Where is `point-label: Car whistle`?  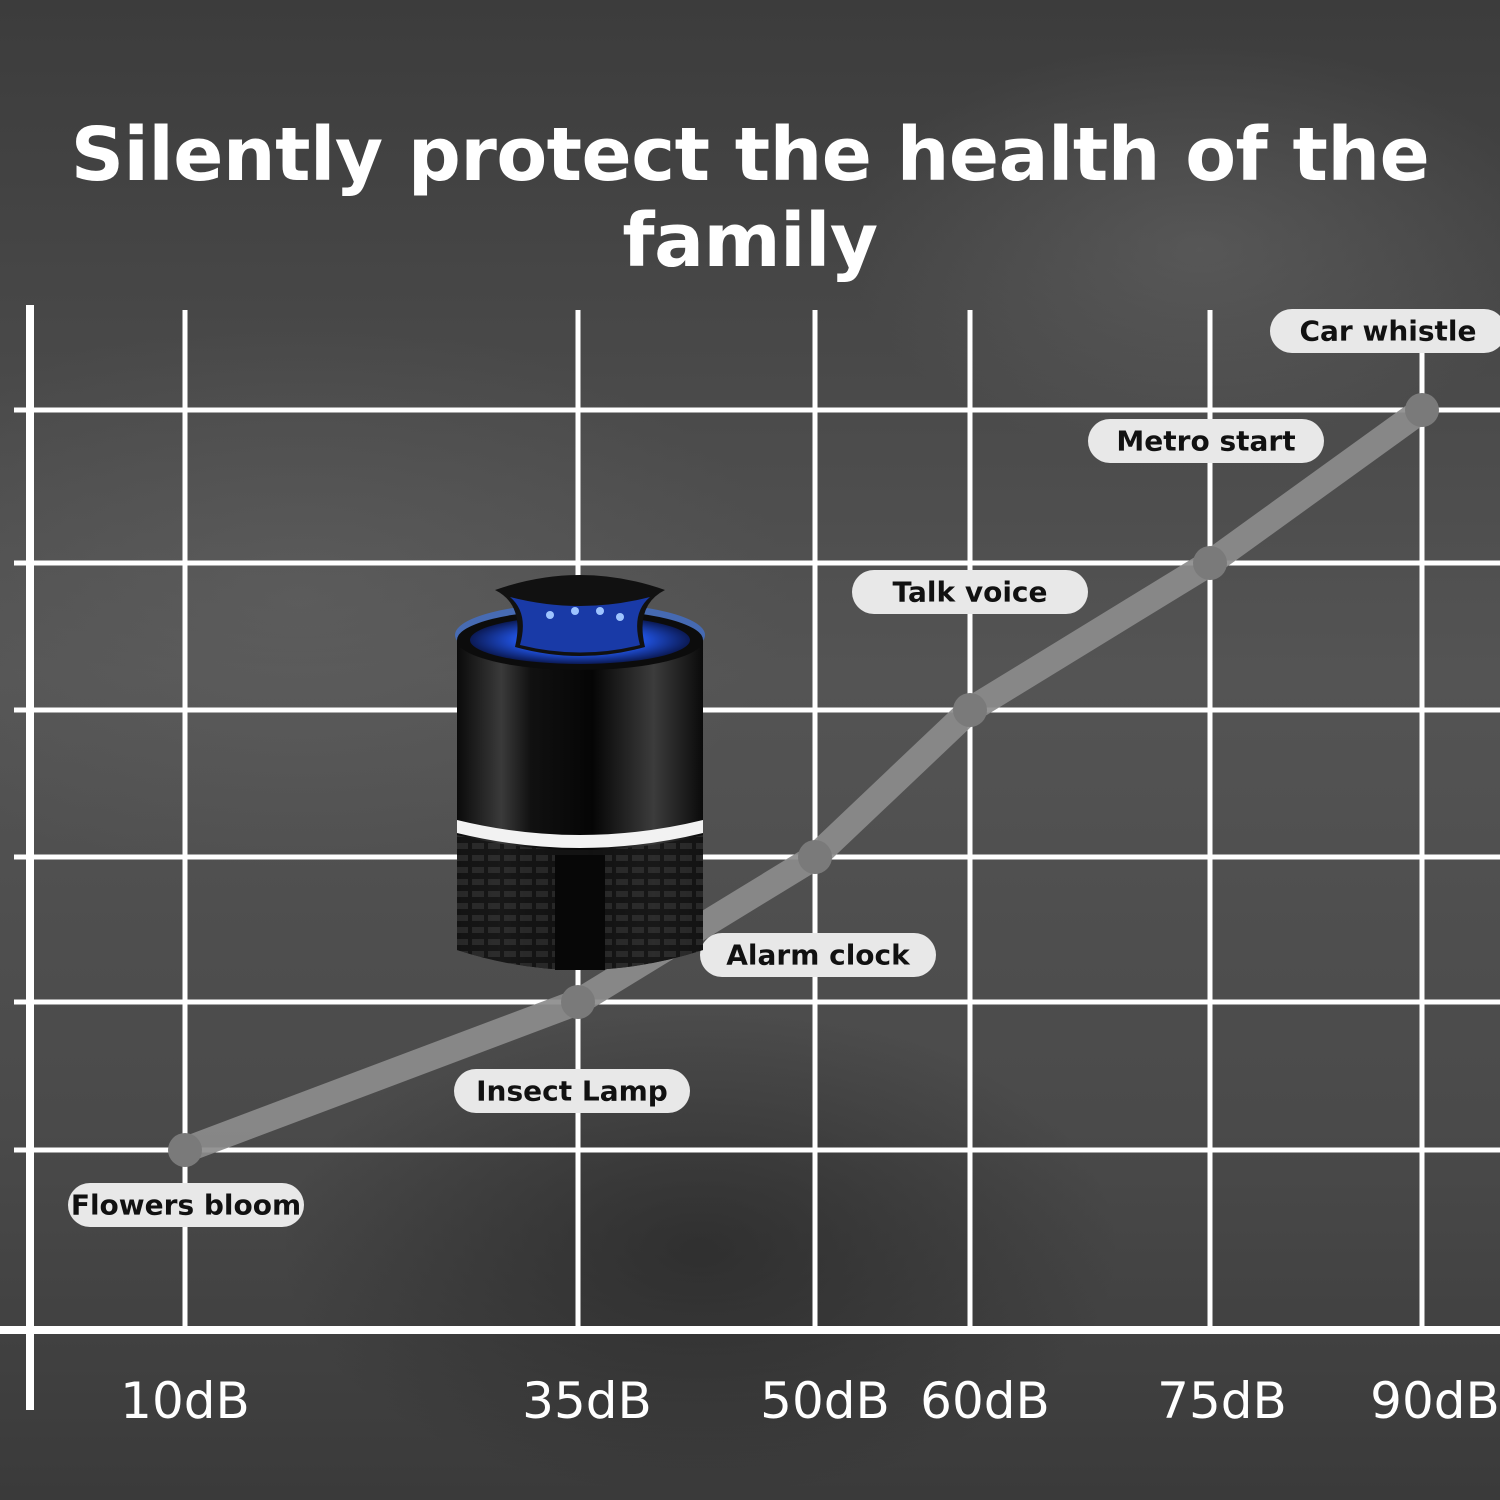
point-label: Car whistle is located at coordinates (1385, 331).